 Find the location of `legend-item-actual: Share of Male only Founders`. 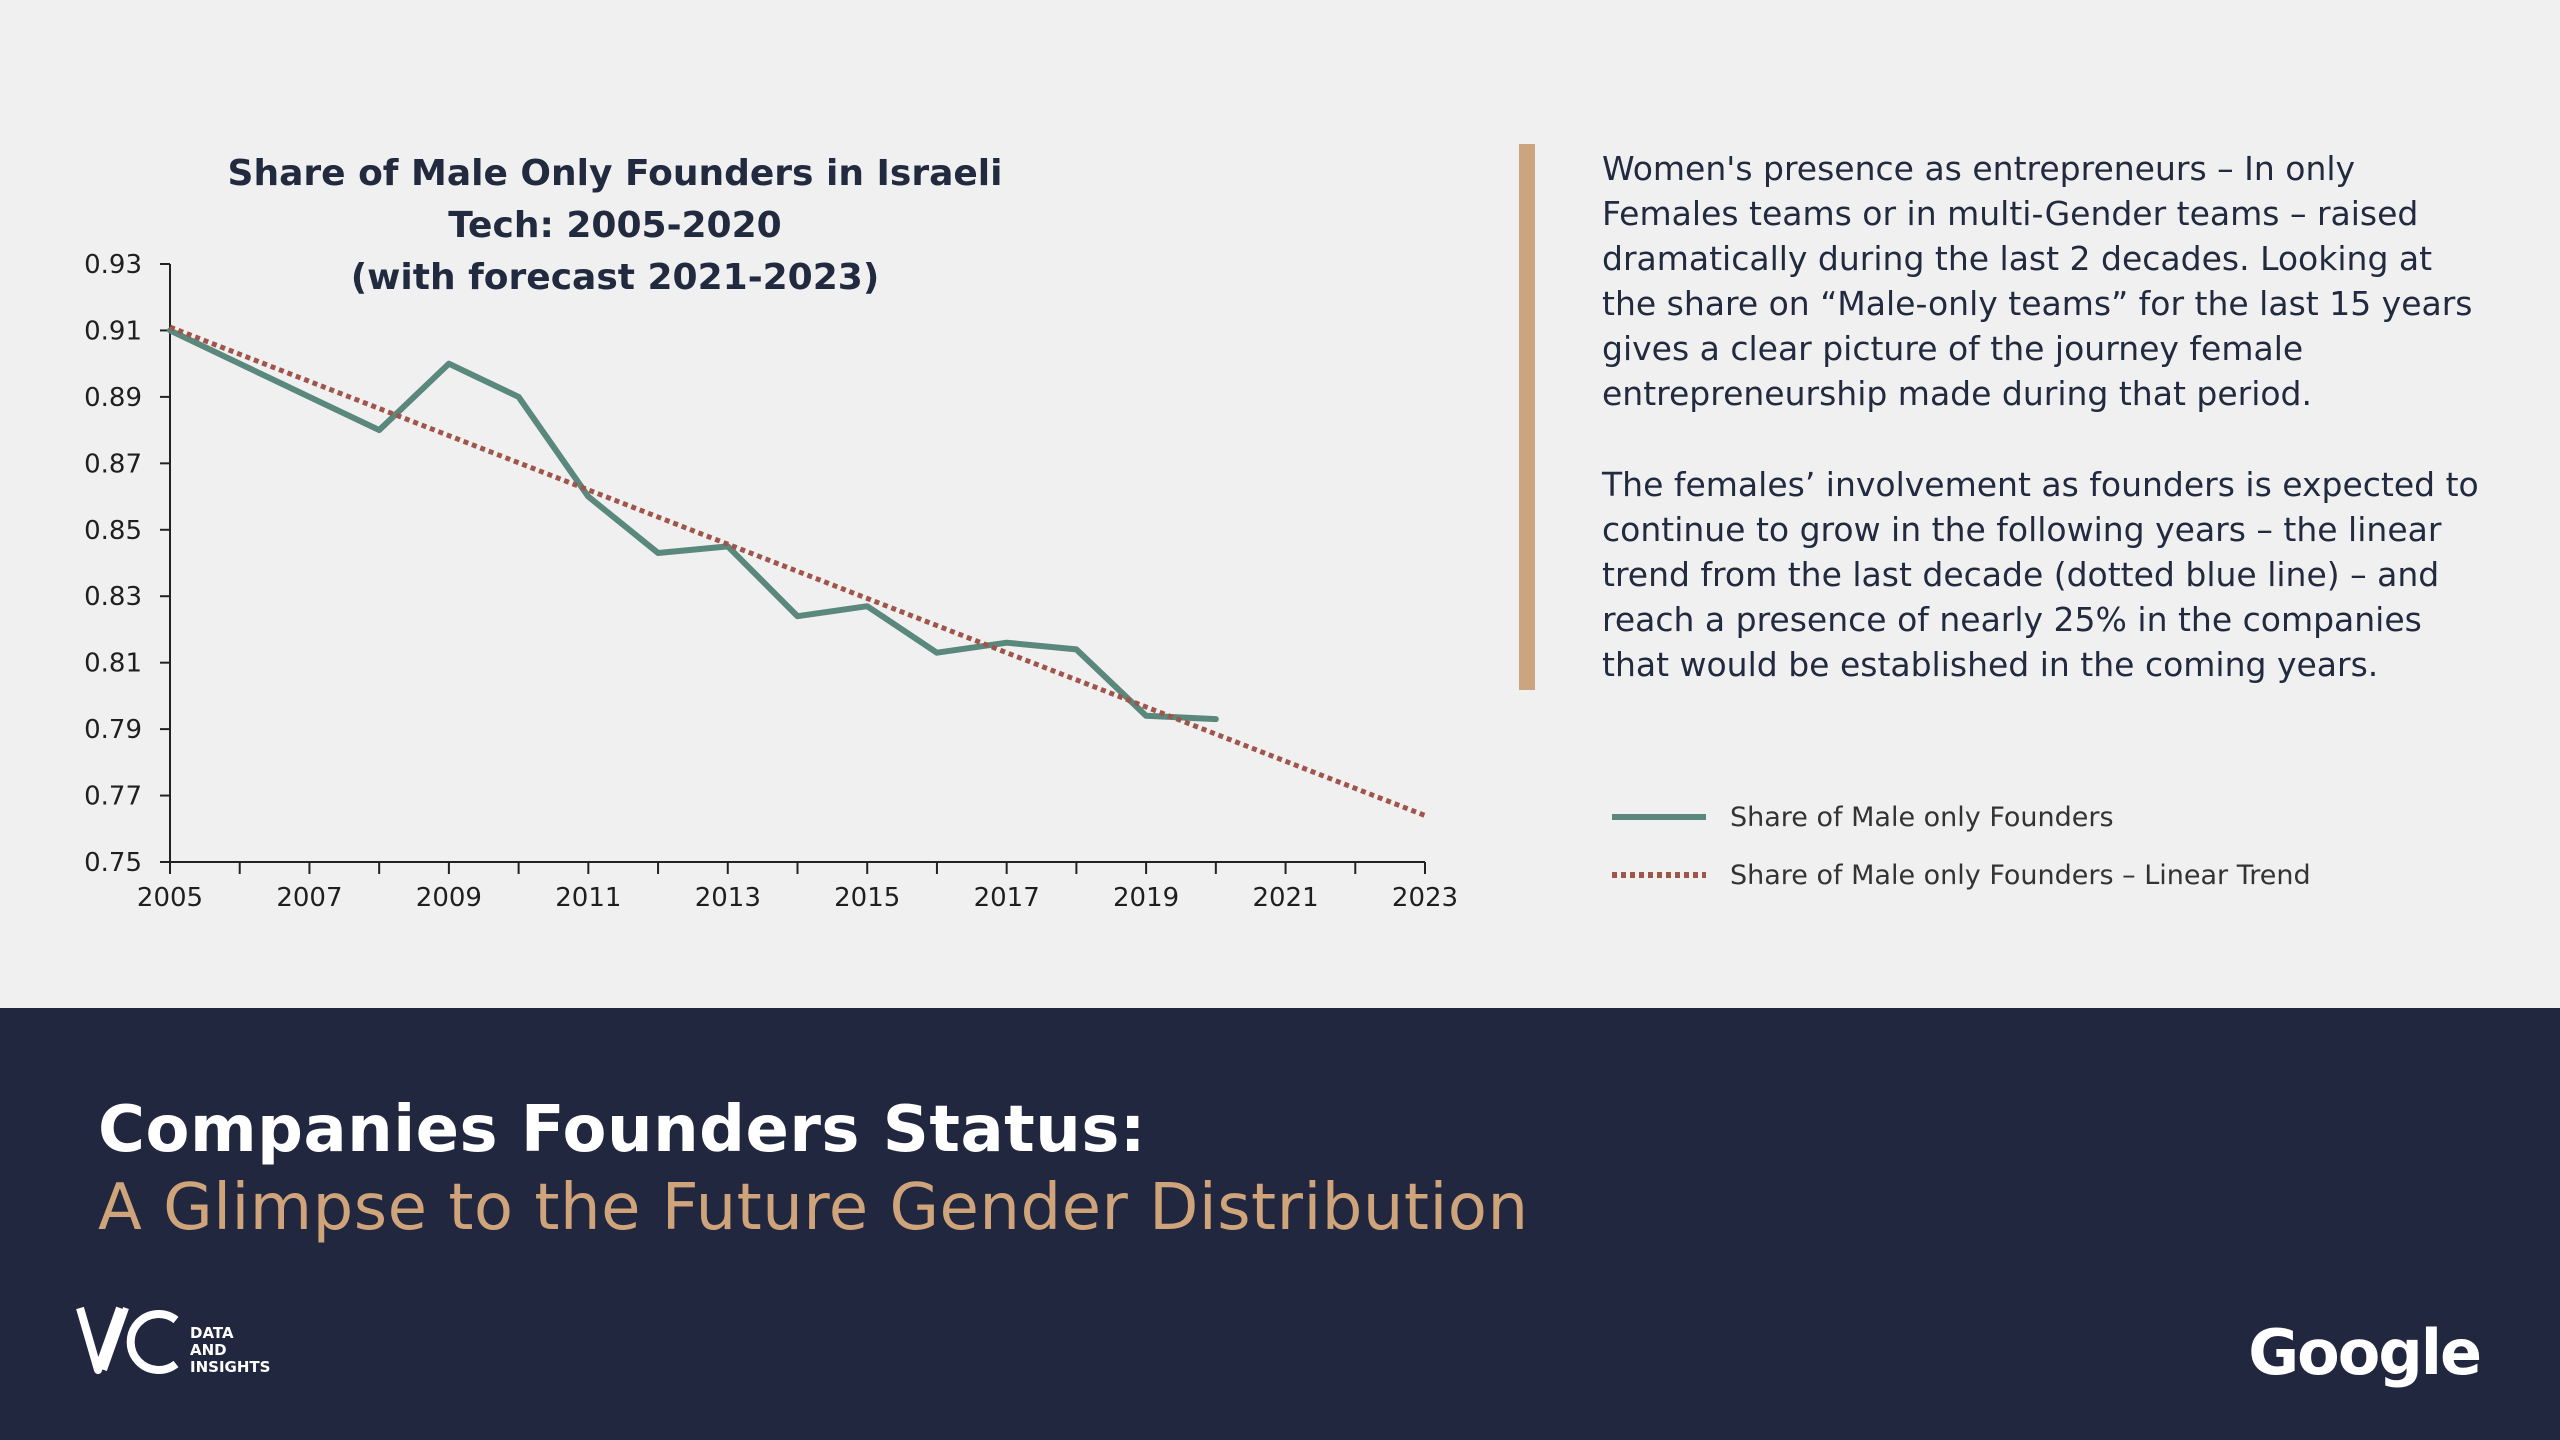

legend-item-actual: Share of Male only Founders is located at coordinates (1961, 817).